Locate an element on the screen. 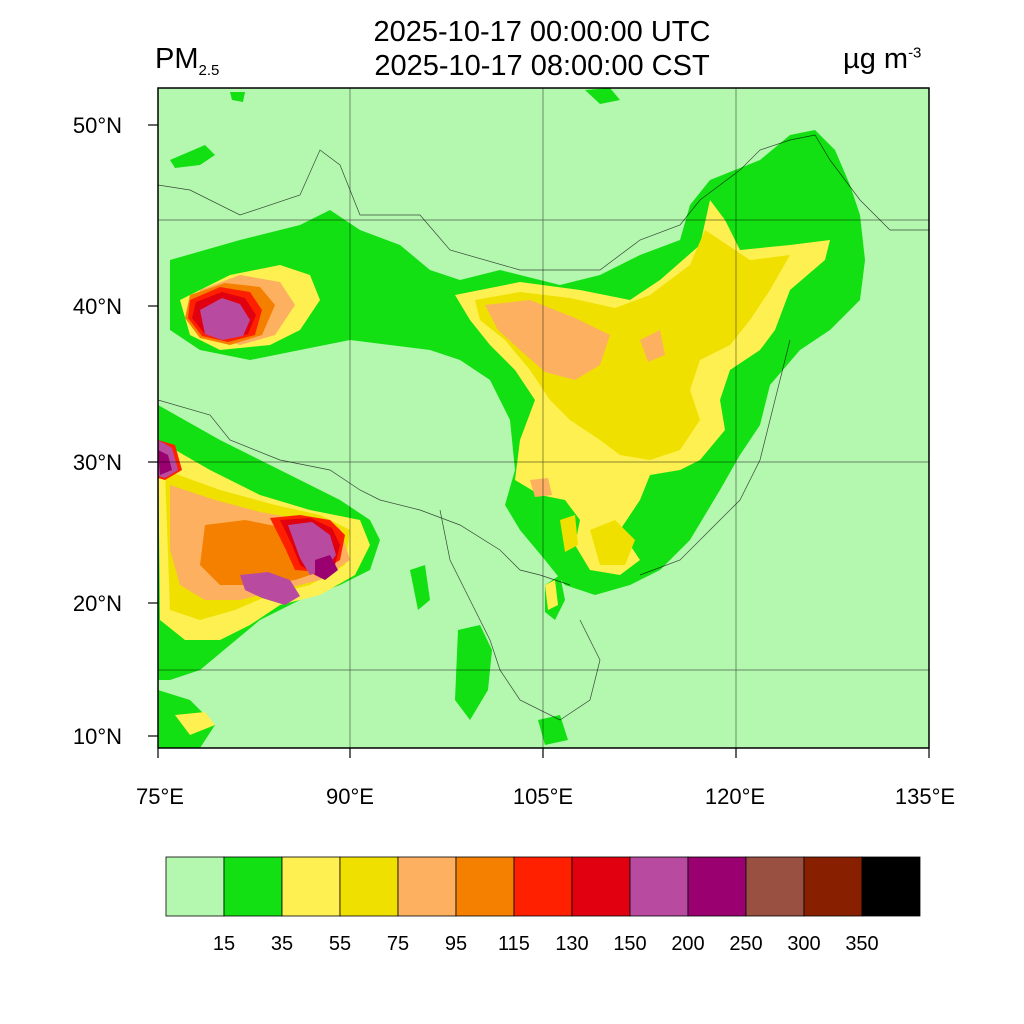  variable-label: PM2.5 is located at coordinates (187, 61).